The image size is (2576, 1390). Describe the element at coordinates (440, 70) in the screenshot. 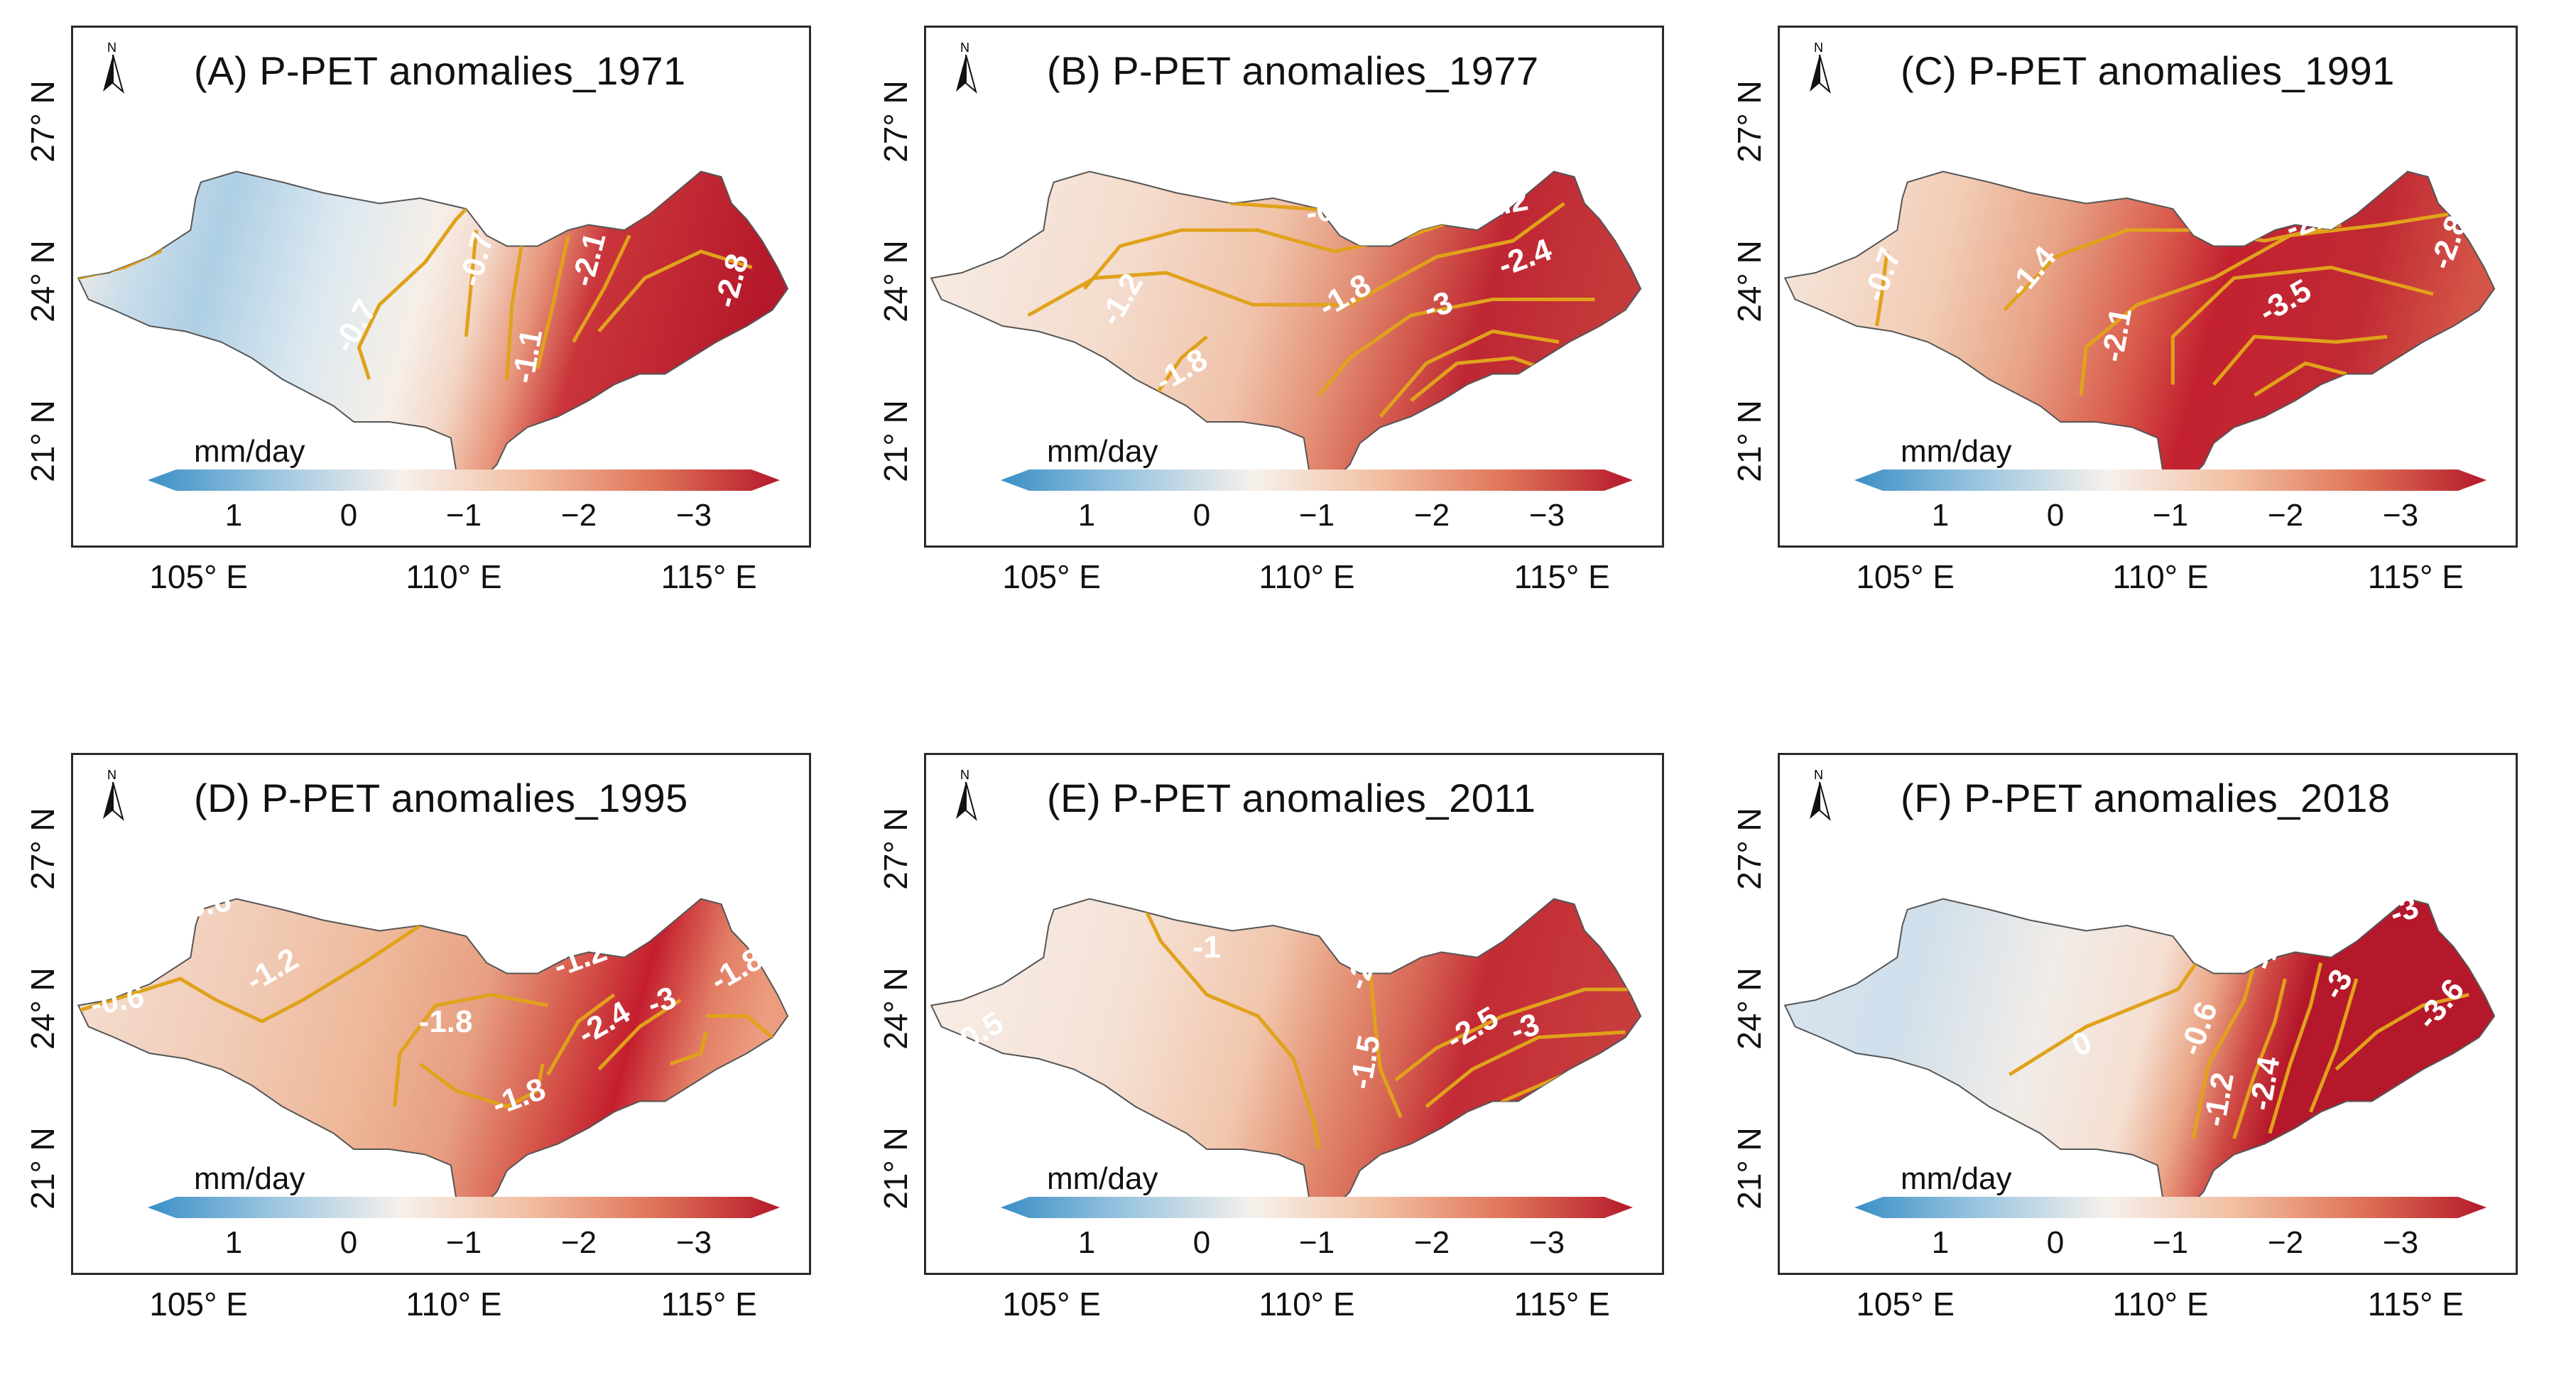

I see `panel-title: (A) P-PET anomalies_1971` at that location.